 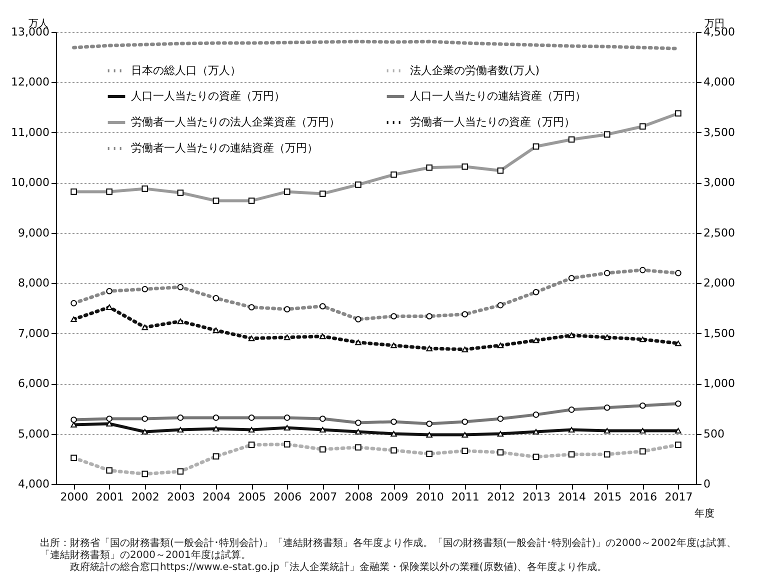 I want to click on x-tick-label: 2001, so click(x=110, y=497).